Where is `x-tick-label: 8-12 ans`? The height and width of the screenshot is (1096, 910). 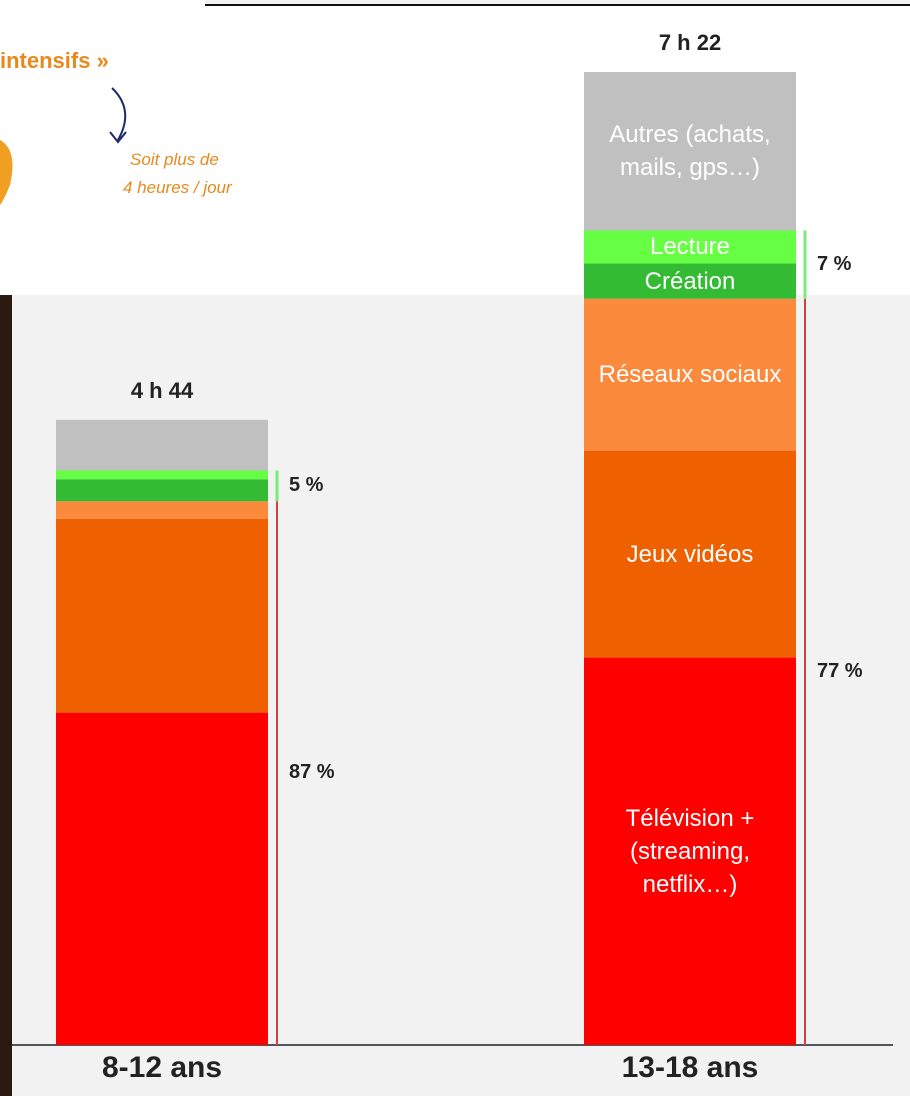
x-tick-label: 8-12 ans is located at coordinates (162, 1067).